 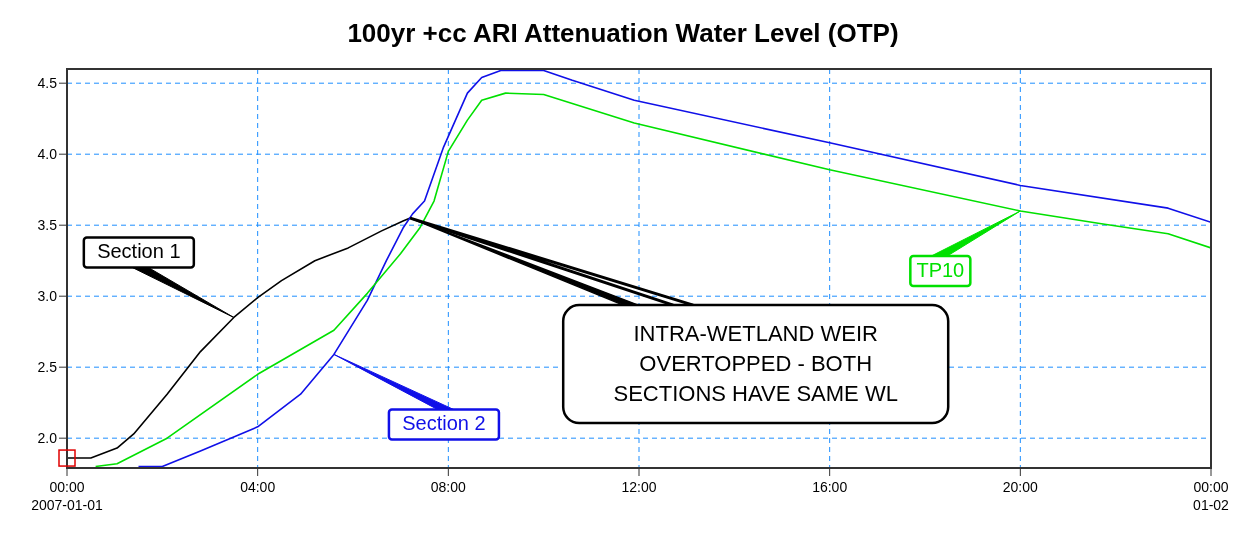 I want to click on y-tick-label: 3.5, so click(x=47, y=225).